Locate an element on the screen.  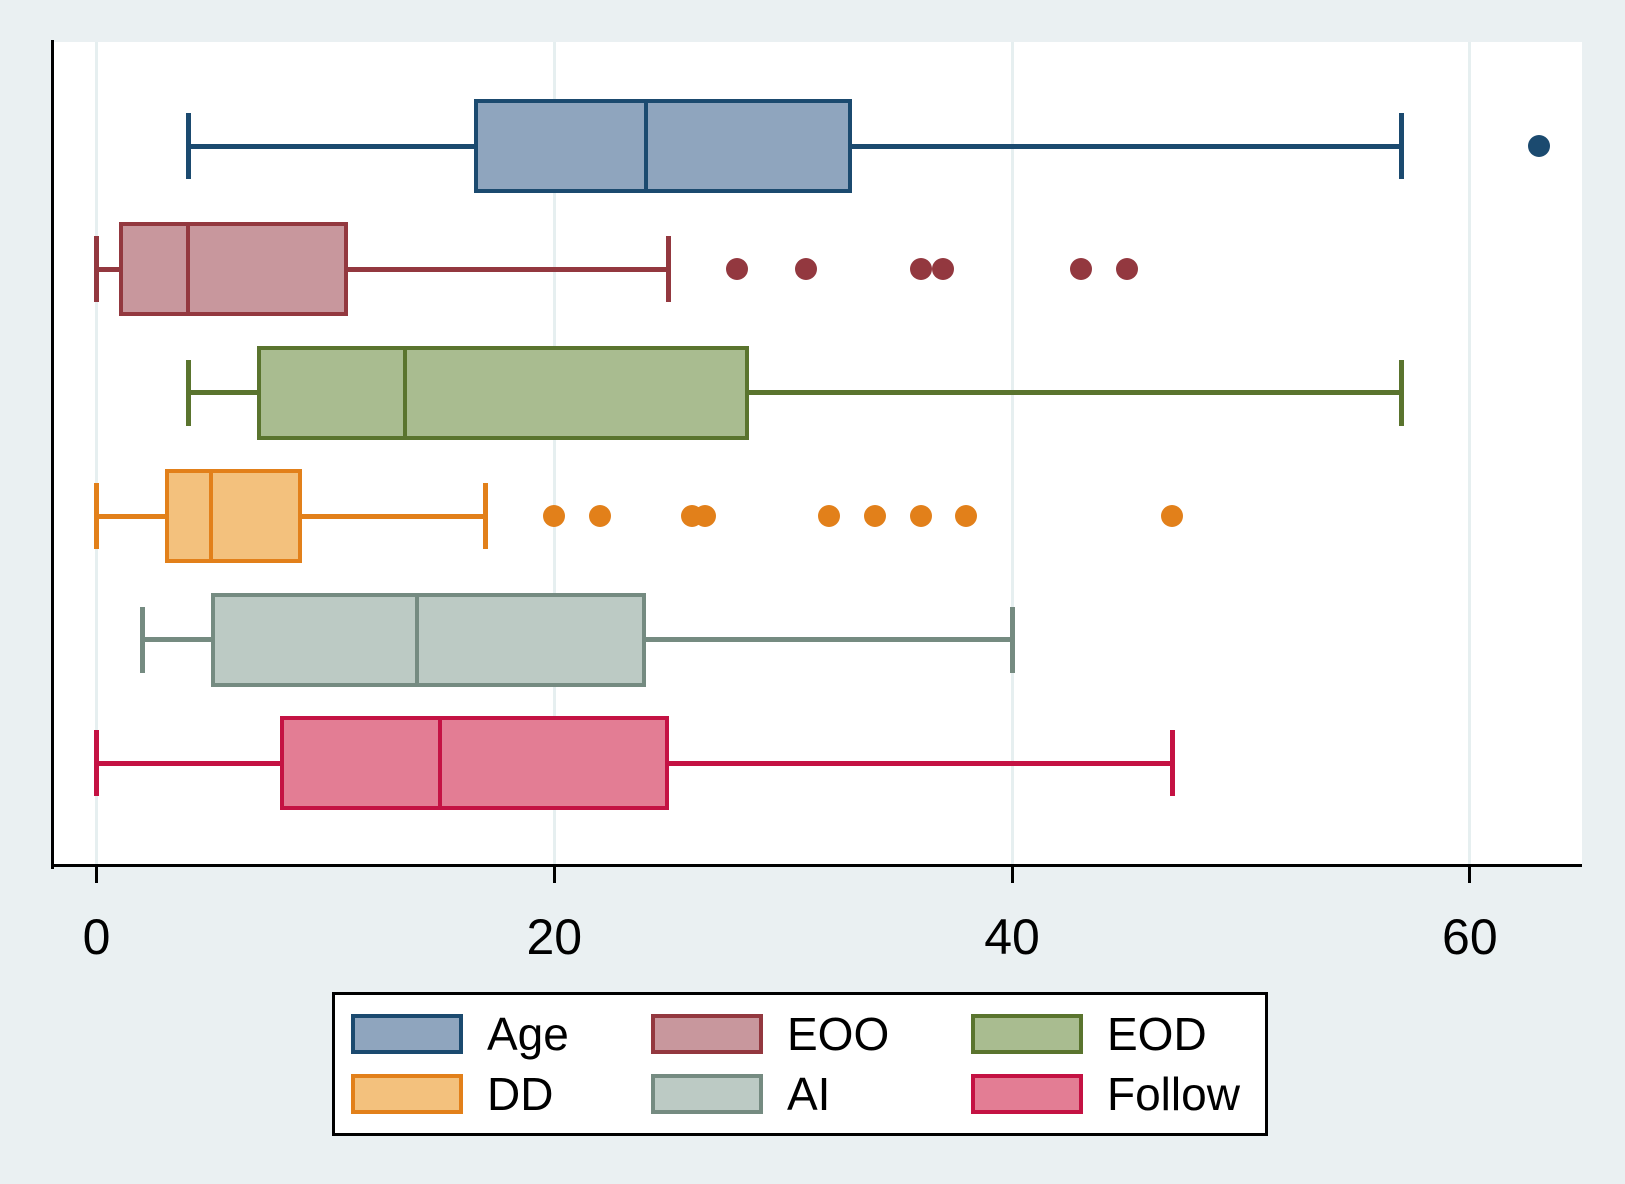
legend-swatch-age is located at coordinates (407, 1034).